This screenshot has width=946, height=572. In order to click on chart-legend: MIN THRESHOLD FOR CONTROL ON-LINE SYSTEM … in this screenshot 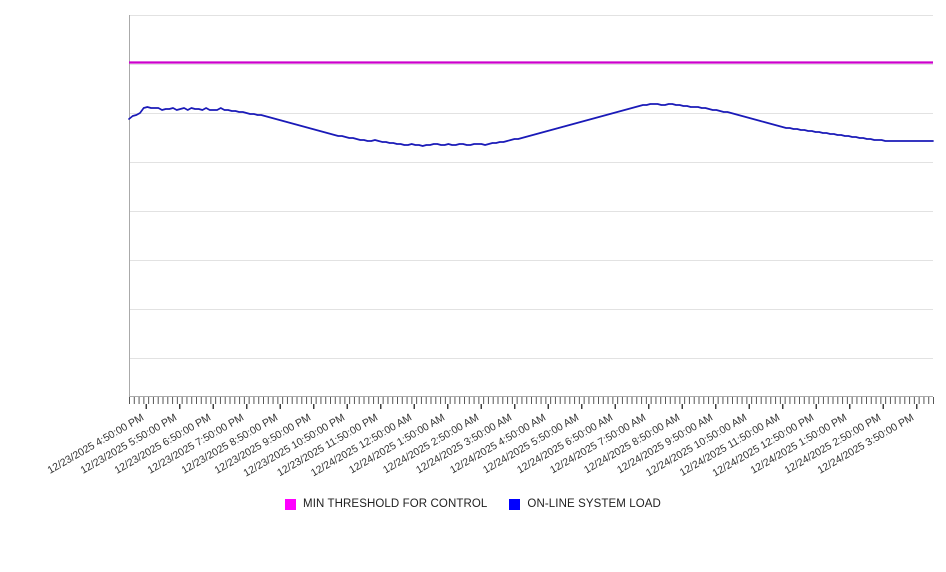, I will do `click(473, 504)`.